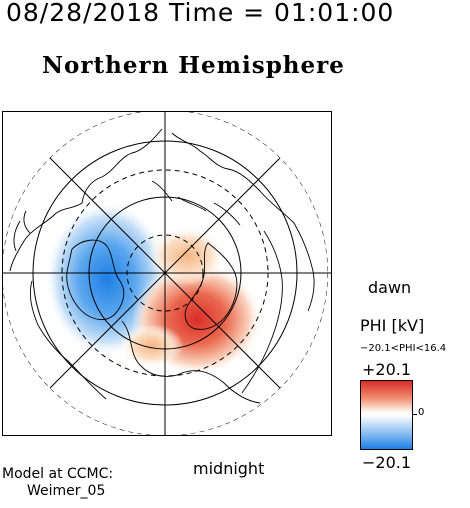  What do you see at coordinates (387, 462) in the screenshot?
I see `colorbar-min-label: −20.1` at bounding box center [387, 462].